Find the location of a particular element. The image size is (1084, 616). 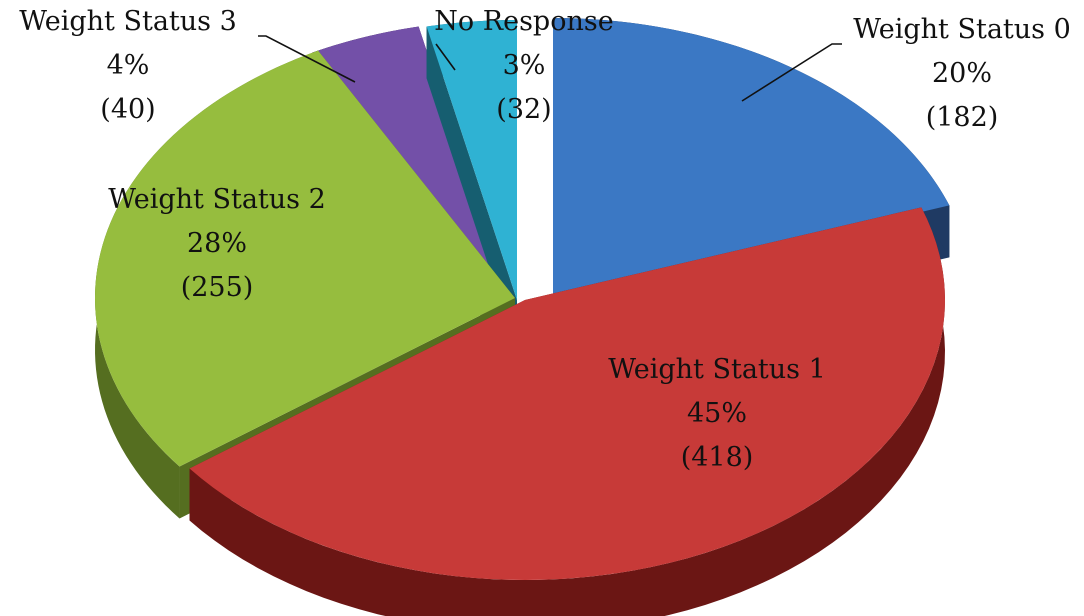

label-weight-status-3-percent: 4% is located at coordinates (128, 65).